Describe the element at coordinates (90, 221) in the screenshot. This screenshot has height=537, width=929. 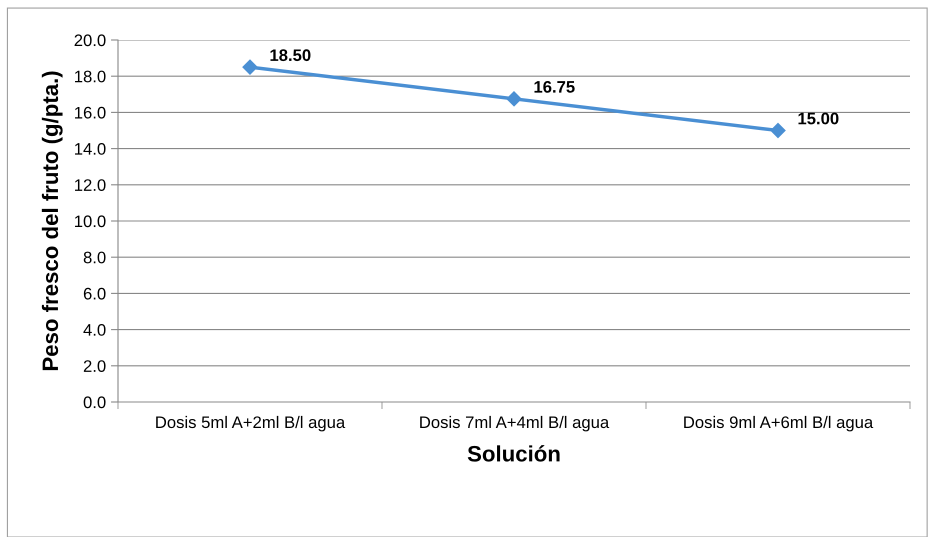
I see `y-tick-label: 10.0` at that location.